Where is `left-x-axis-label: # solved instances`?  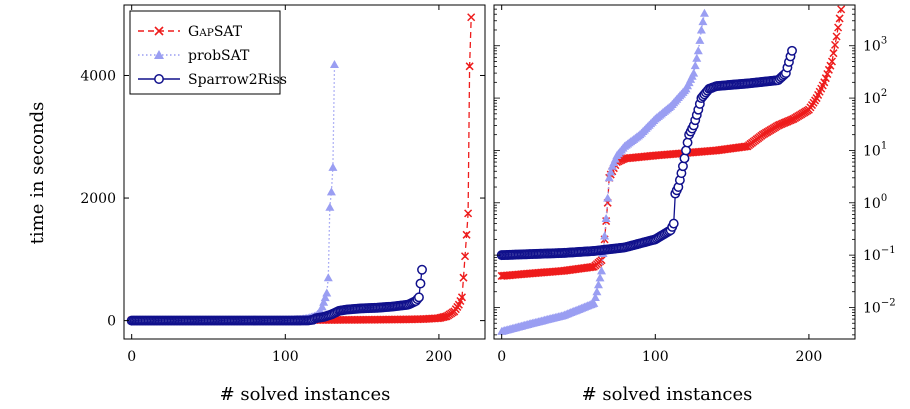 left-x-axis-label: # solved instances is located at coordinates (305, 394).